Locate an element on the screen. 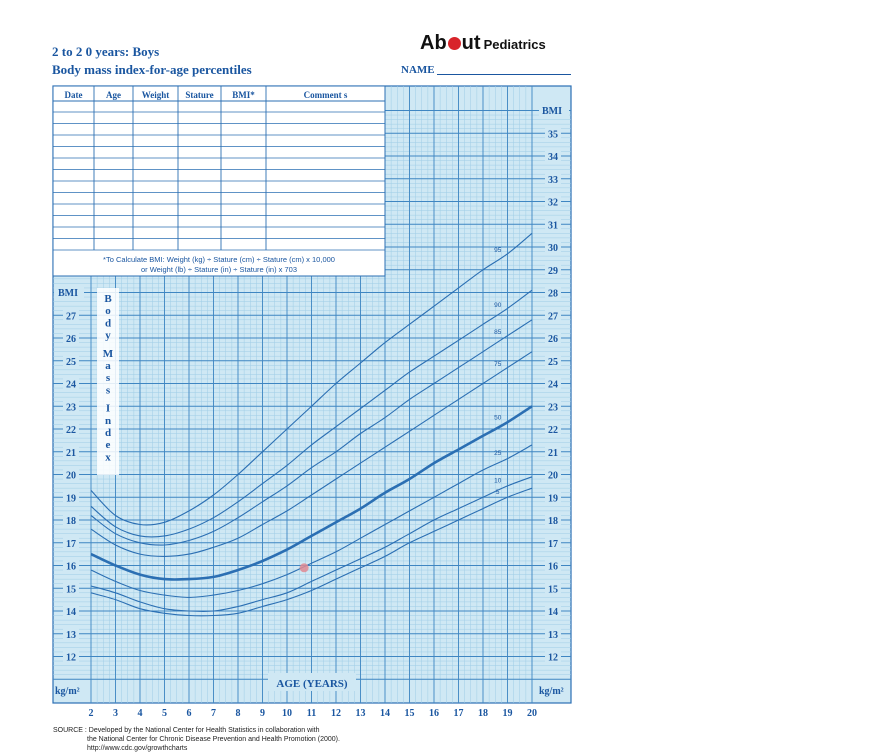 The width and height of the screenshot is (895, 753). y-tick-right: 18 is located at coordinates (553, 521).